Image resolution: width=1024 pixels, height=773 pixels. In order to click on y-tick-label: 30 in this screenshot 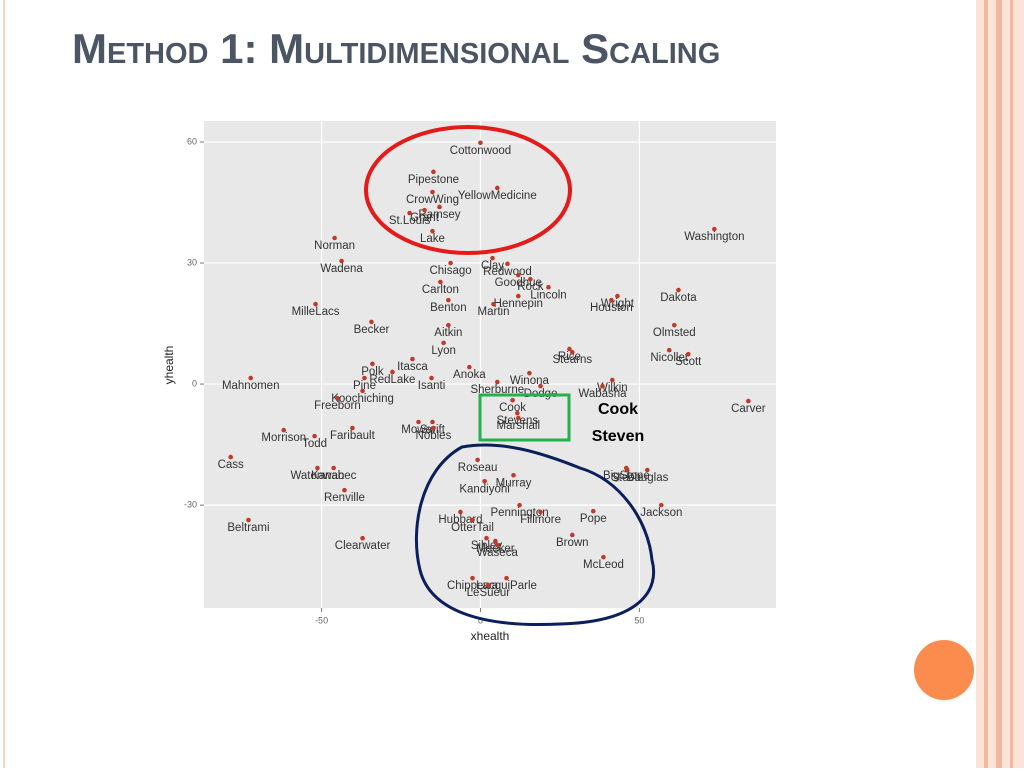, I will do `click(192, 262)`.